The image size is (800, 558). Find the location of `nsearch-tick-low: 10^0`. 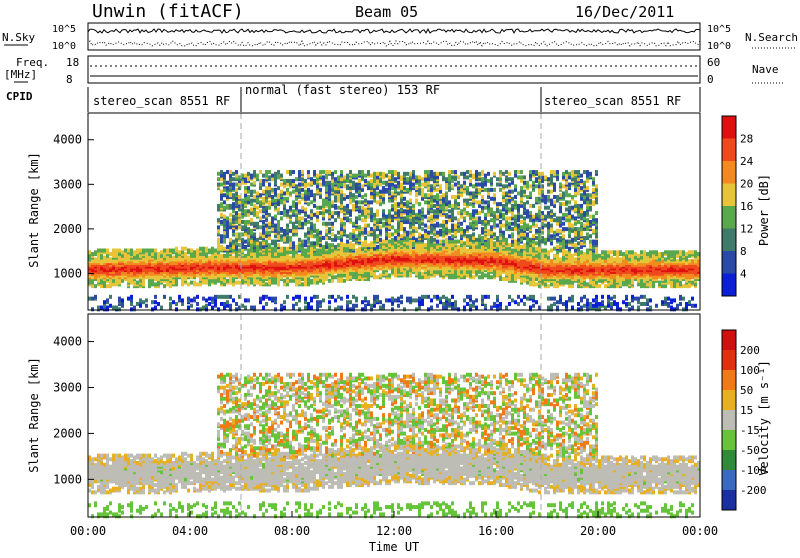

nsearch-tick-low: 10^0 is located at coordinates (719, 46).